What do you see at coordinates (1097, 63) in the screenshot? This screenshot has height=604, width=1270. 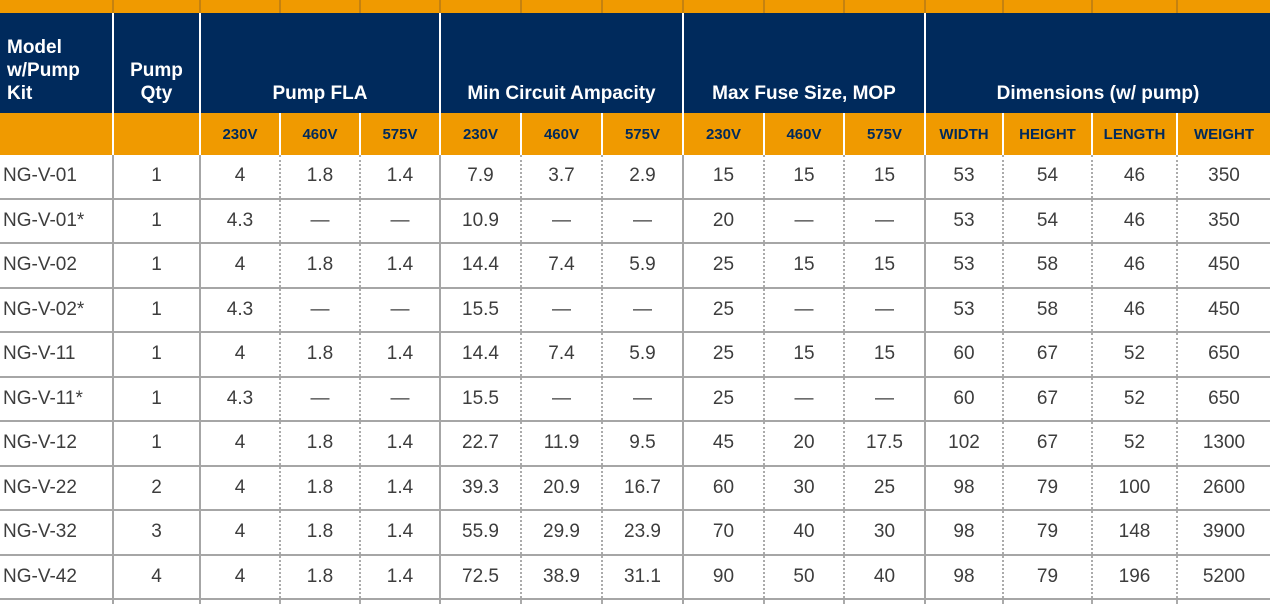 I see `header-dimensions: Dimensions (w/ pump)` at bounding box center [1097, 63].